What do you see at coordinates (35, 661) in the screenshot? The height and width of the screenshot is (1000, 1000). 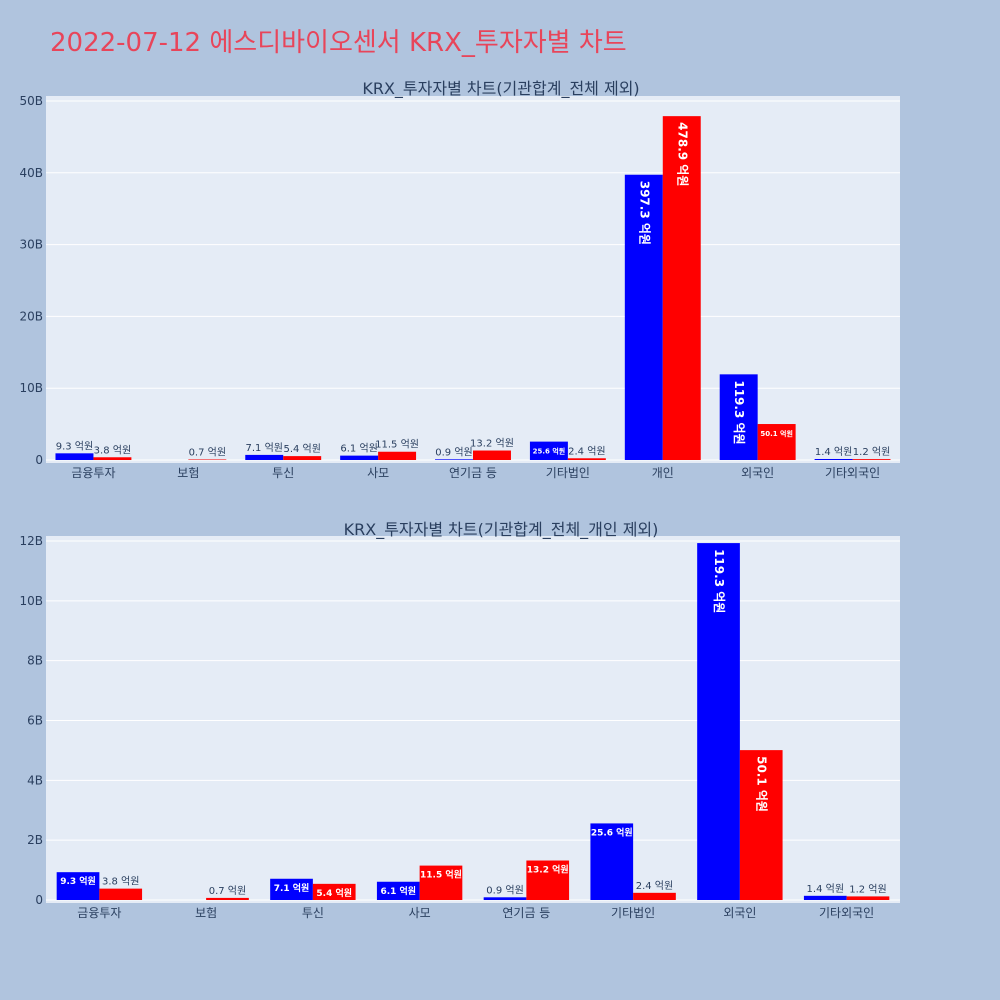 I see `y-tick-label: 8B` at bounding box center [35, 661].